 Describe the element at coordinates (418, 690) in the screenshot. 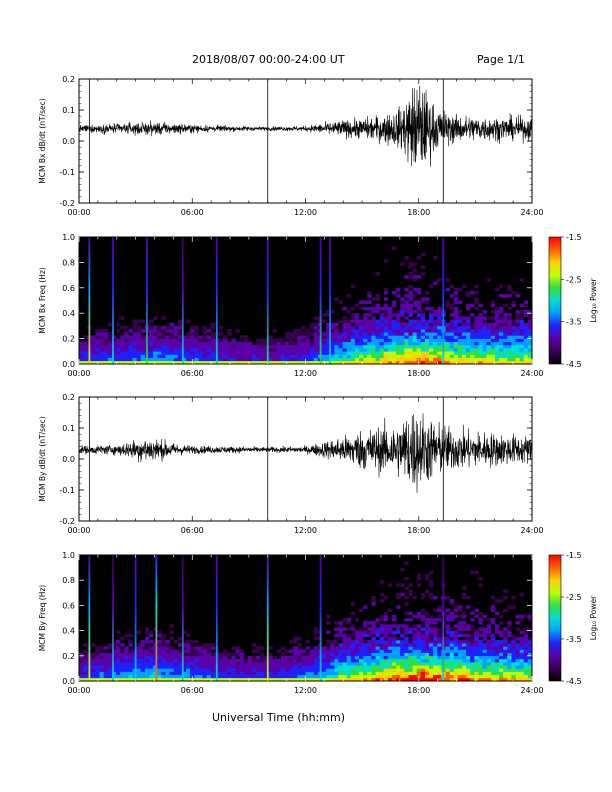

I see `x-tick-label: 18:00` at that location.